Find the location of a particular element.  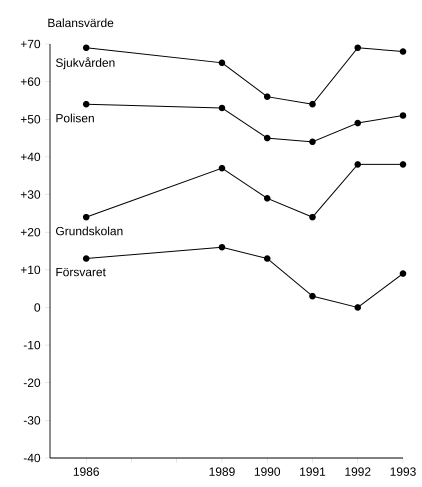

series-label: Sjukvården is located at coordinates (85, 63).